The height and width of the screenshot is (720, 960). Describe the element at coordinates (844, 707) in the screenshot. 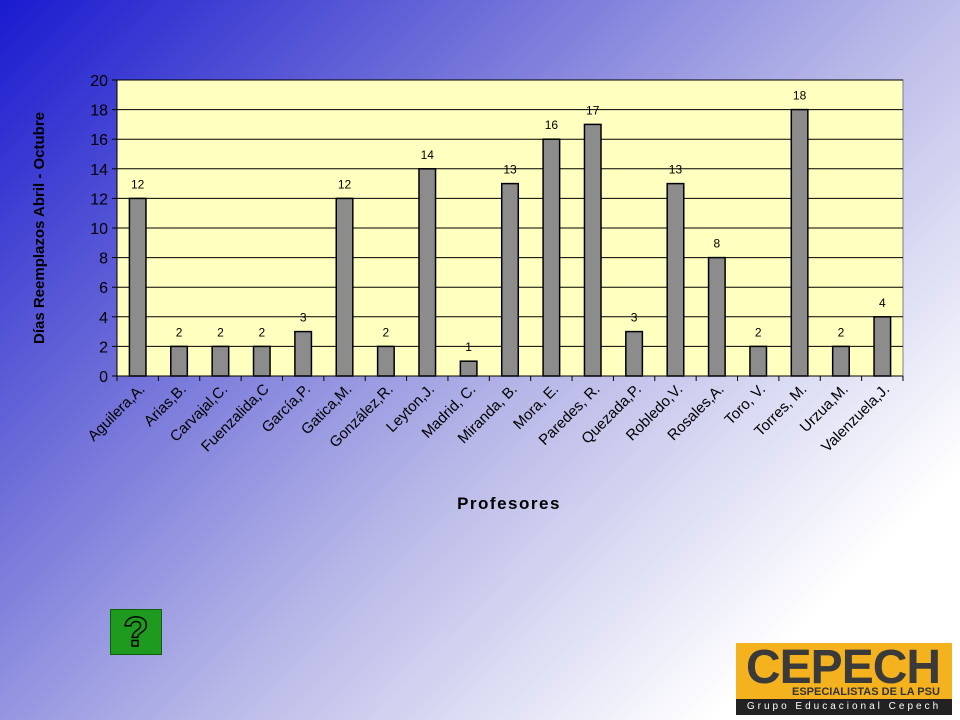

I see `logo-footer: Grupo Educacional Cepech` at that location.